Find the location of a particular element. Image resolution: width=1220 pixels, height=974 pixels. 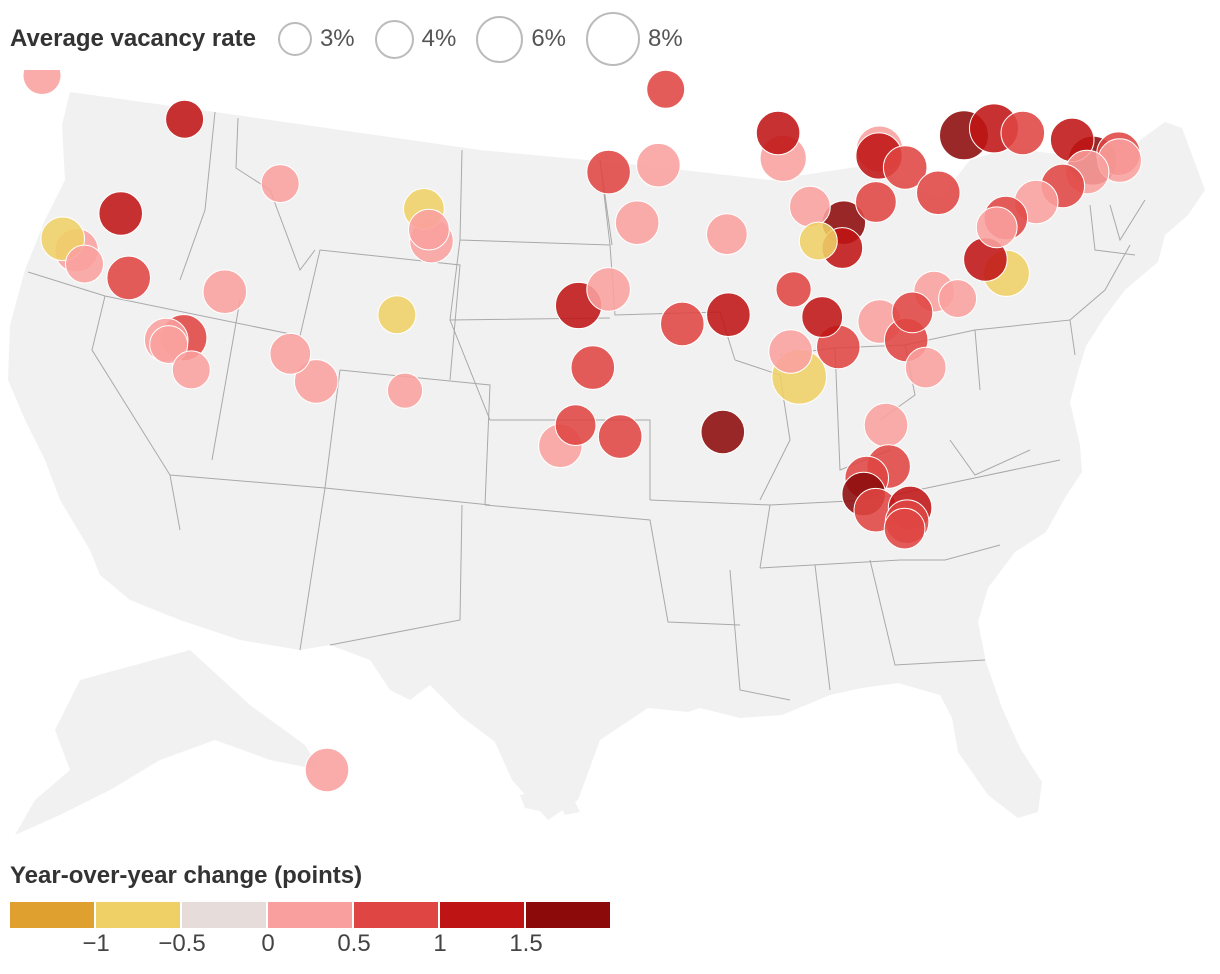

size-legend-item-3: 3% is located at coordinates (316, 39).